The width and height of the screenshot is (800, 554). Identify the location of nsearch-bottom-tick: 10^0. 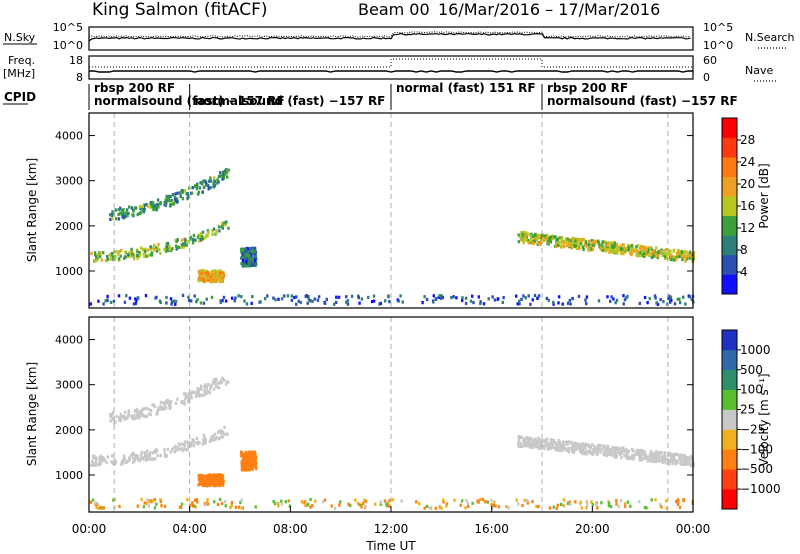
(718, 45).